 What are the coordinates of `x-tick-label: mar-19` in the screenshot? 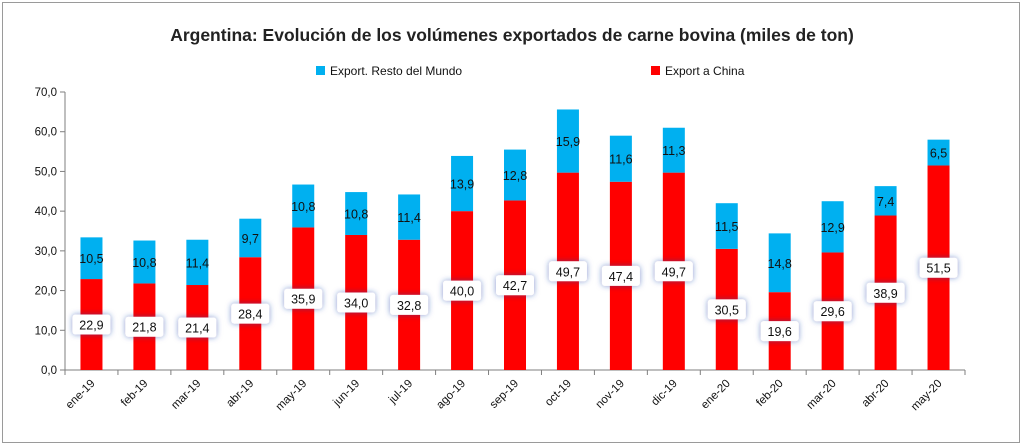 It's located at (186, 395).